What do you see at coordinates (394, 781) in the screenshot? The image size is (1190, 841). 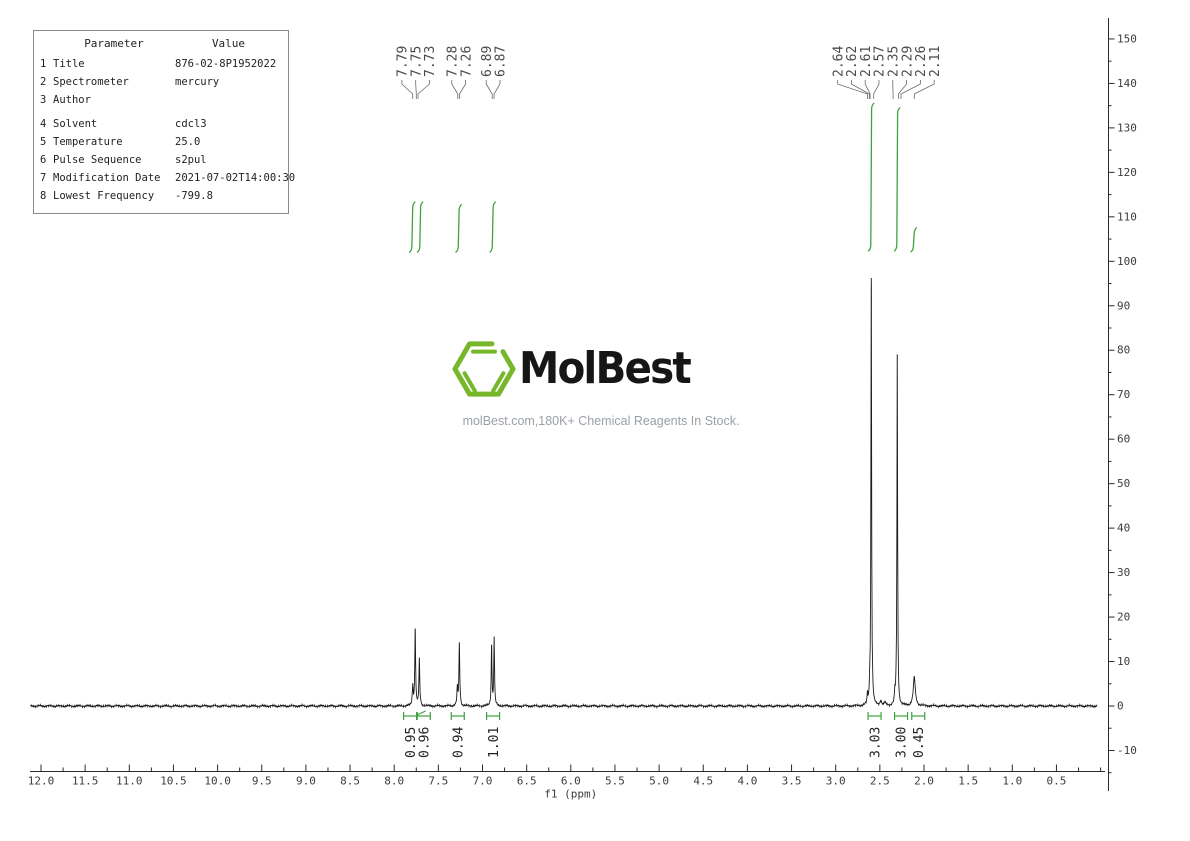 I see `svg-text: 8.0` at bounding box center [394, 781].